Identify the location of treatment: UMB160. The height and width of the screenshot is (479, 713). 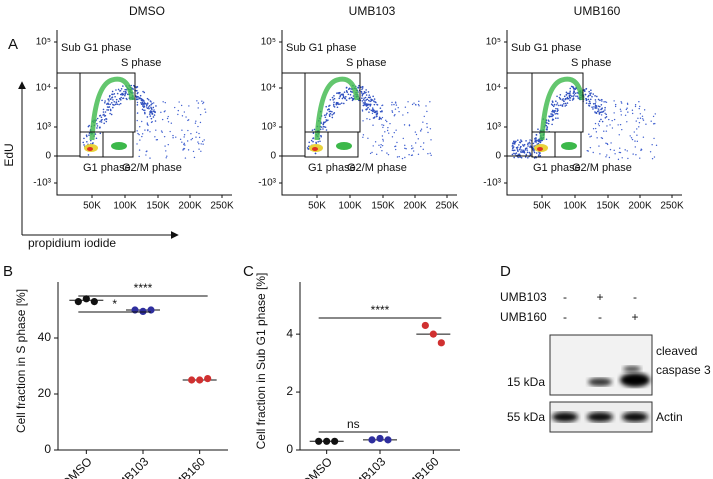
(523, 317).